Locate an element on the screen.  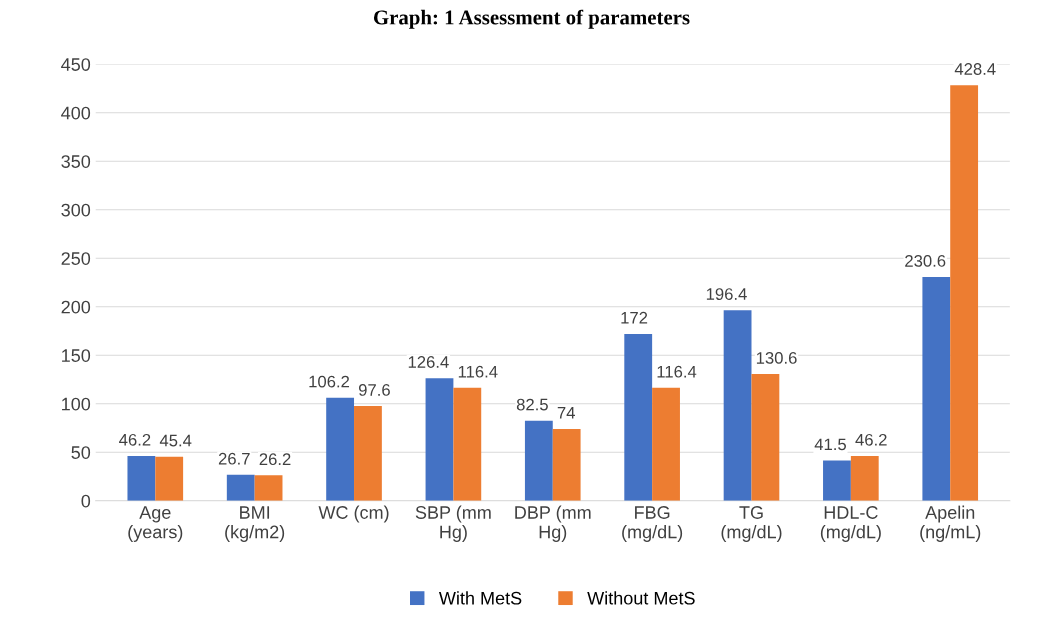
x-tick-label: WC (cm) is located at coordinates (353, 514).